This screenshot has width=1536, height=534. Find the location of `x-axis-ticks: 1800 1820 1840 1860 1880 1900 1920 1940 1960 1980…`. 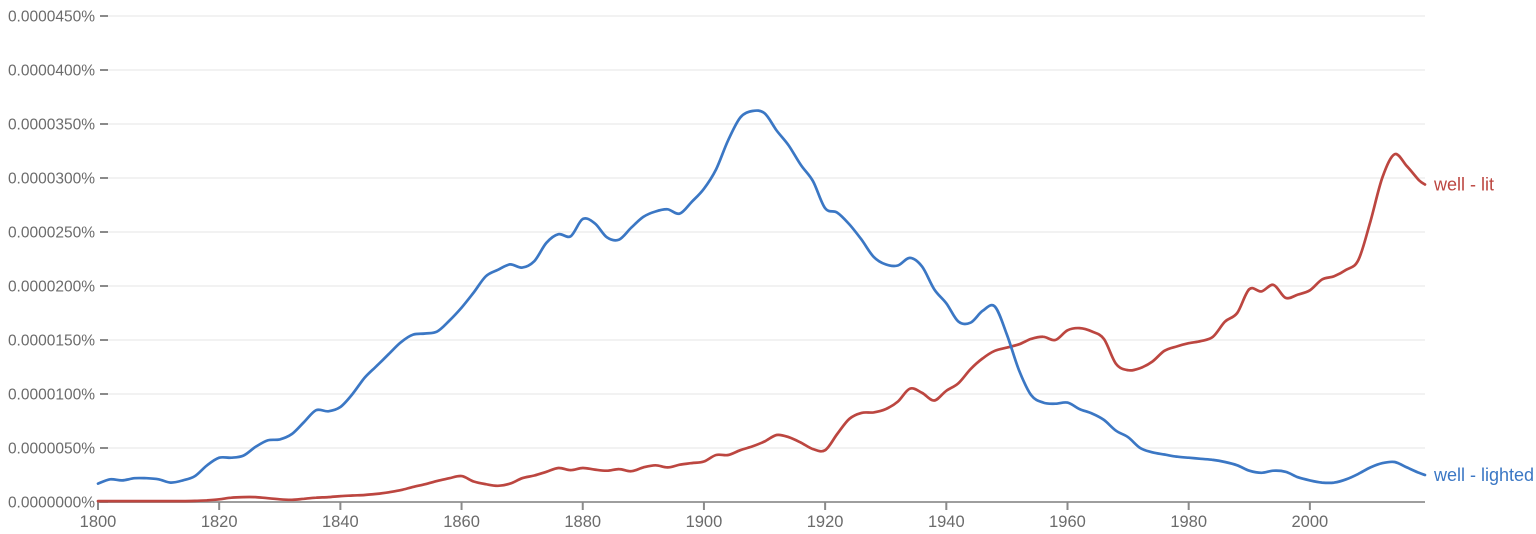

x-axis-ticks: 1800 1820 1840 1860 1880 1900 1920 1940 1960 1980… is located at coordinates (704, 516).